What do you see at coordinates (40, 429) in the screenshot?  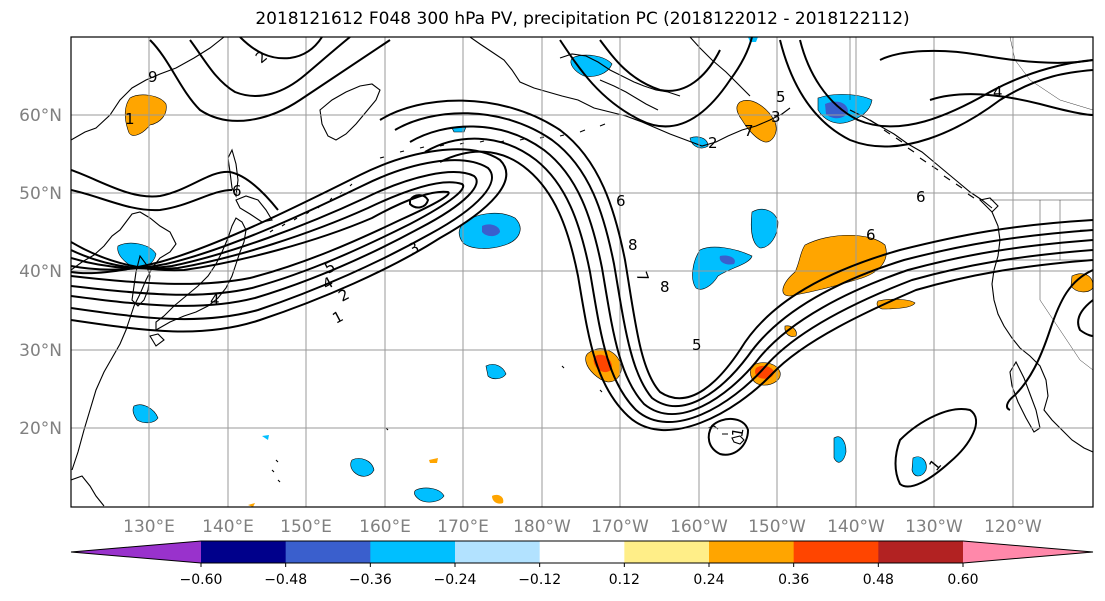 I see `lat-label: 20°N` at bounding box center [40, 429].